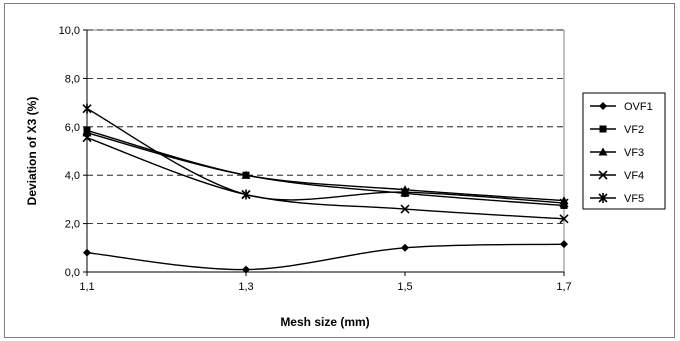  I want to click on y-tick-label: 6,0, so click(72, 128).